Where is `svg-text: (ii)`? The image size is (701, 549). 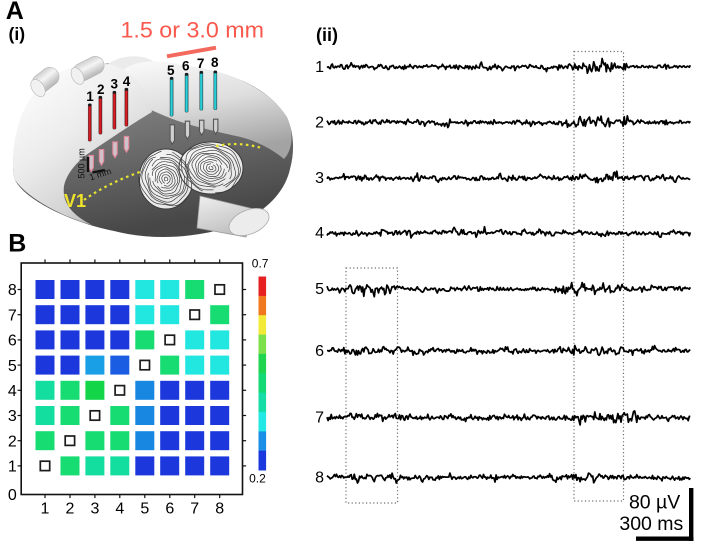 svg-text: (ii) is located at coordinates (327, 35).